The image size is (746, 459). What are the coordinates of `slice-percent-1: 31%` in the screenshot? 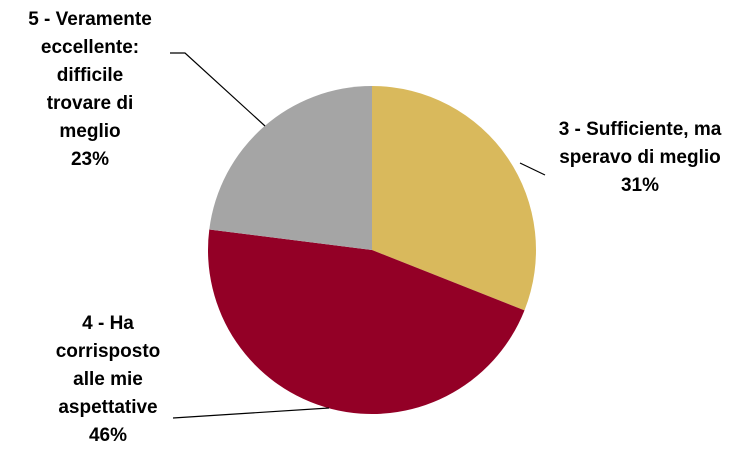 It's located at (640, 185).